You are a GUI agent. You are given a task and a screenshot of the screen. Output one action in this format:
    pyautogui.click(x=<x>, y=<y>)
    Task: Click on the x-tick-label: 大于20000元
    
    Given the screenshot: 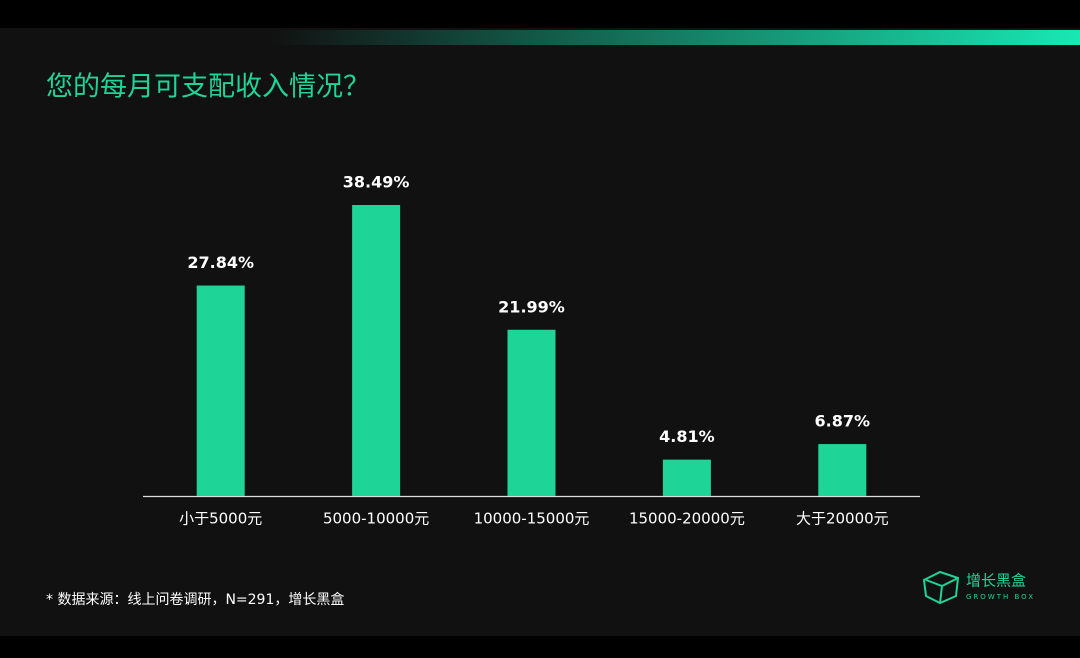 What is the action you would take?
    pyautogui.click(x=842, y=519)
    